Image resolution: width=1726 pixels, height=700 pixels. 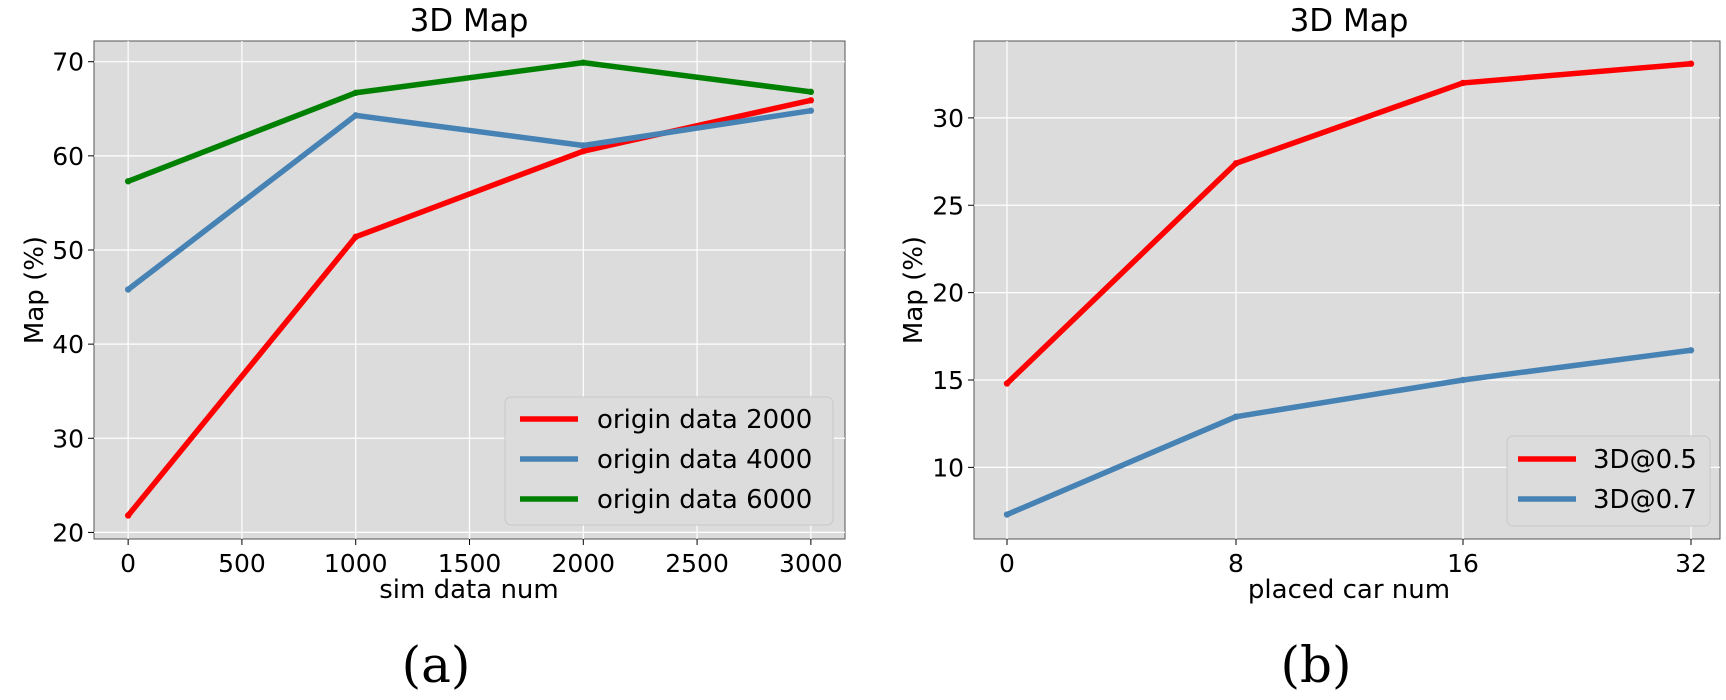 What do you see at coordinates (1691, 563) in the screenshot?
I see `x-tick-label: 32` at bounding box center [1691, 563].